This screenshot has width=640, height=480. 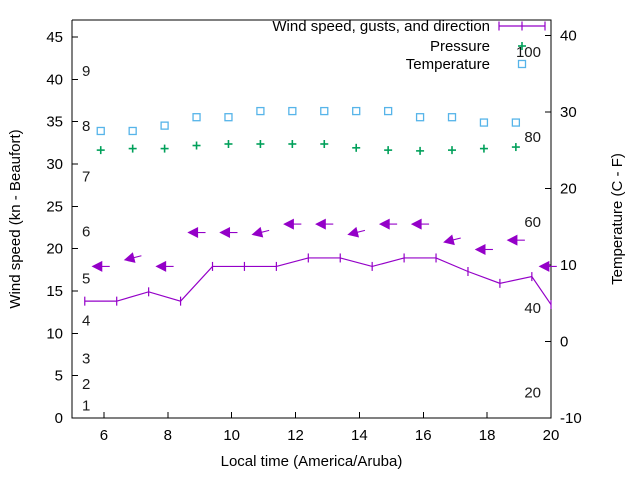 I want to click on left-tick-label: 20, so click(x=54, y=249).